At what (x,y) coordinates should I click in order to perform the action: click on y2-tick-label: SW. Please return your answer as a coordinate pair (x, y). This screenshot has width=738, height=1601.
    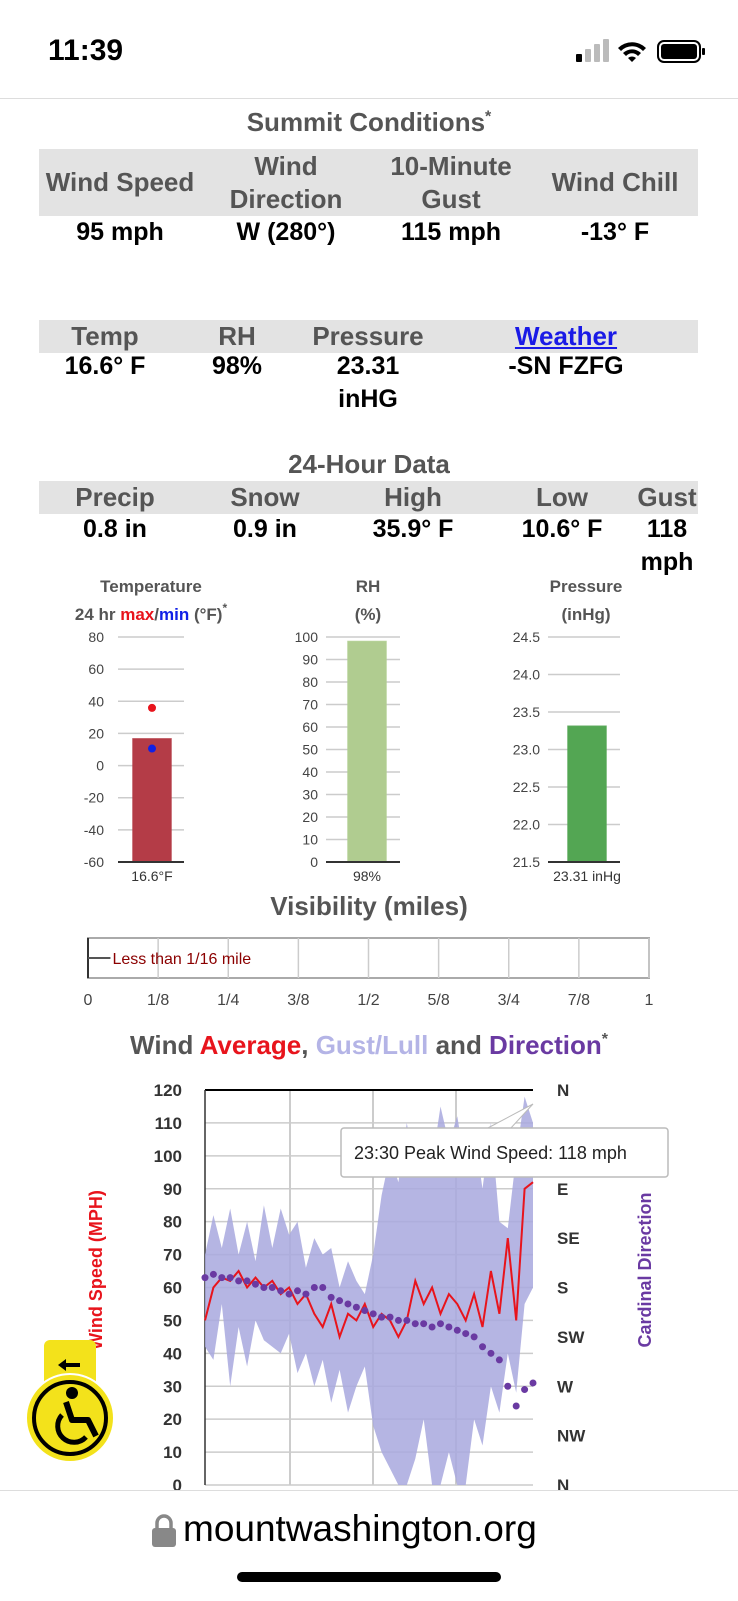
    Looking at the image, I should click on (571, 1337).